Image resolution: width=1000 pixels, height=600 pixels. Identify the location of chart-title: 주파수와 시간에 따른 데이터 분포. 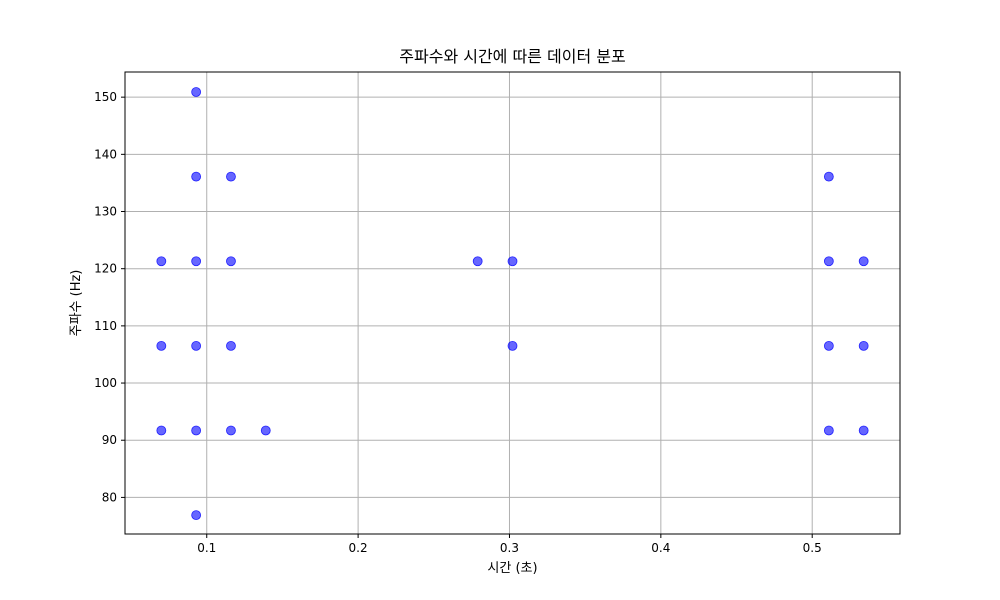
(512, 56).